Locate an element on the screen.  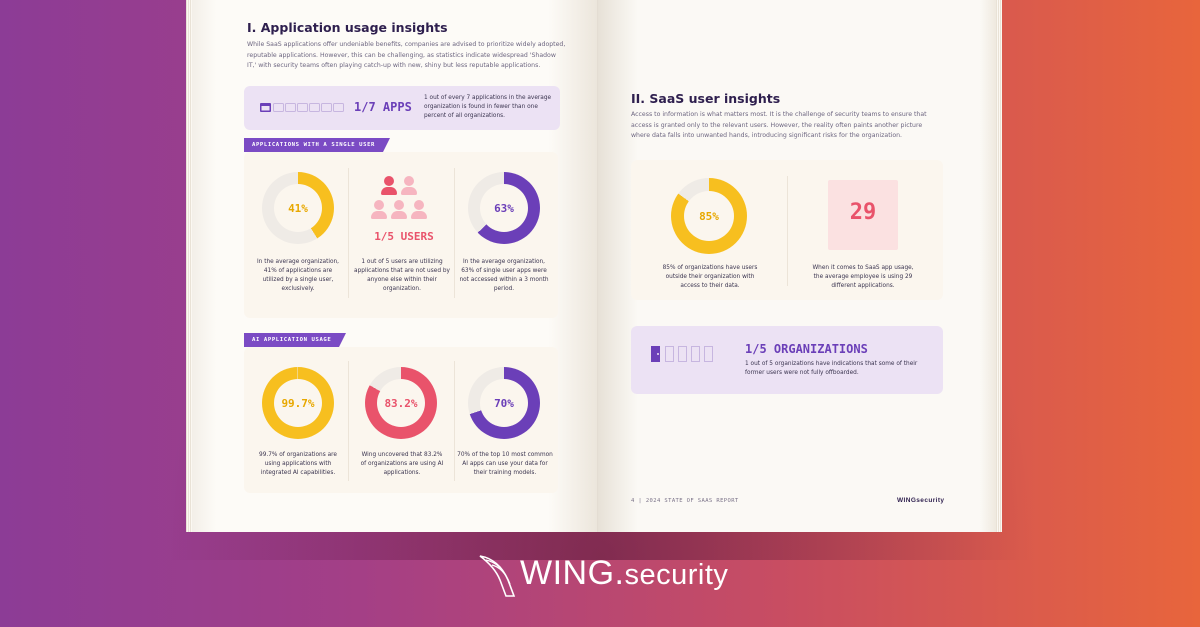
donut-value-70: 70% is located at coordinates (504, 403).